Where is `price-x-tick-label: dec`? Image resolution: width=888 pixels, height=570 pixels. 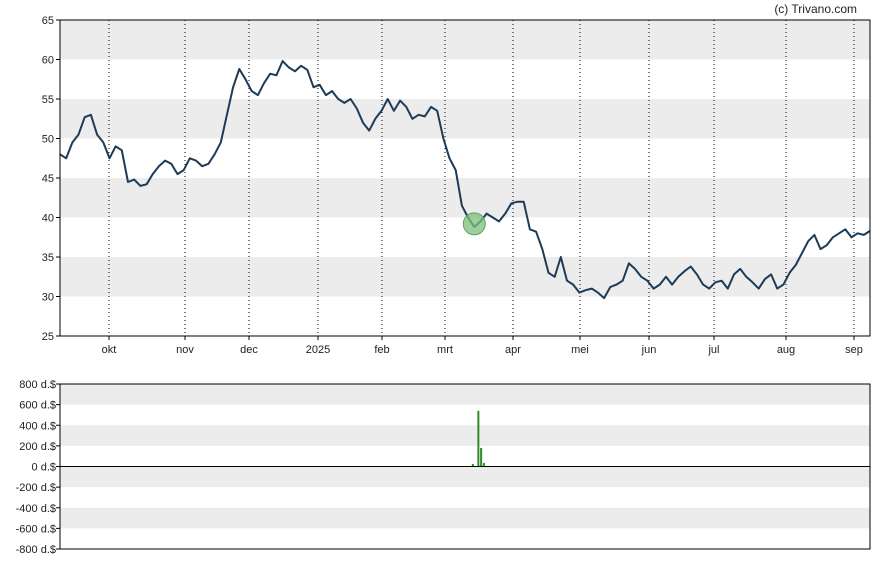
price-x-tick-label: dec is located at coordinates (249, 350).